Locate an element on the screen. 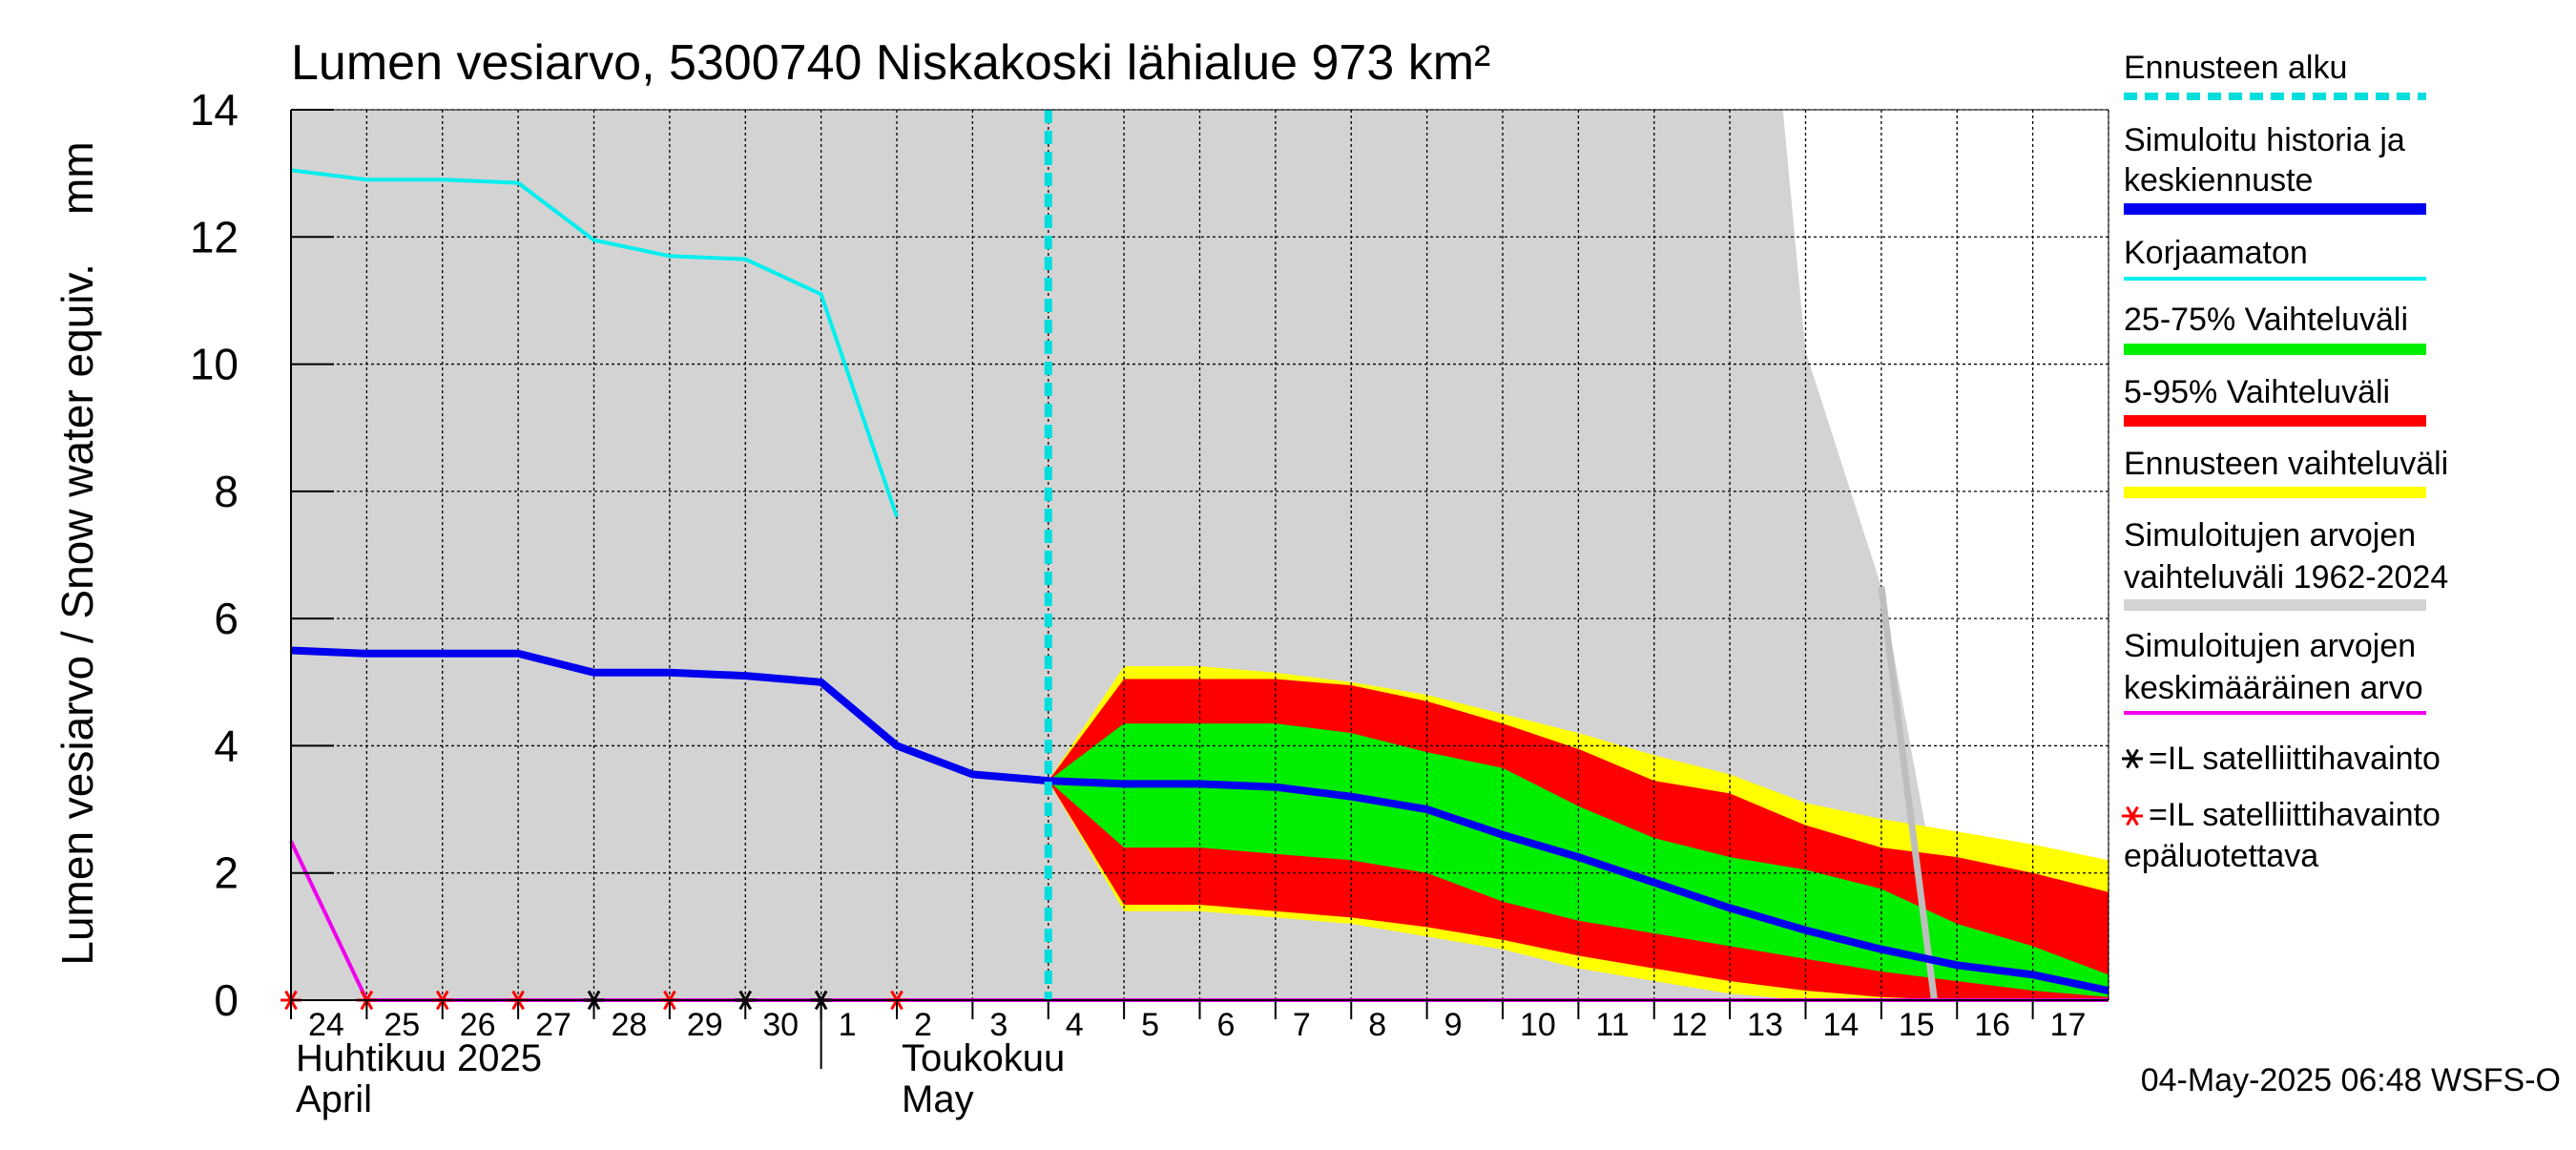 The image size is (2576, 1150). y-tick-label: 14 is located at coordinates (214, 110).